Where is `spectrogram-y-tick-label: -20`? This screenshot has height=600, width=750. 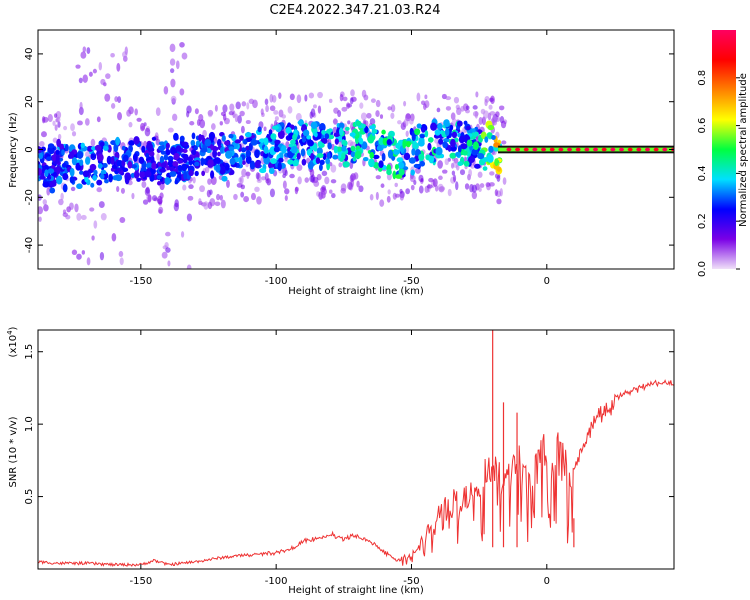 spectrogram-y-tick-label: -20 is located at coordinates (29, 197).